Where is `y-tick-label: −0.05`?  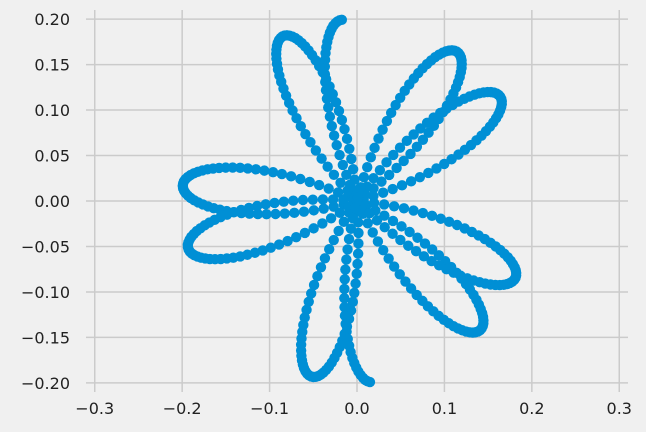 y-tick-label: −0.05 is located at coordinates (45, 246).